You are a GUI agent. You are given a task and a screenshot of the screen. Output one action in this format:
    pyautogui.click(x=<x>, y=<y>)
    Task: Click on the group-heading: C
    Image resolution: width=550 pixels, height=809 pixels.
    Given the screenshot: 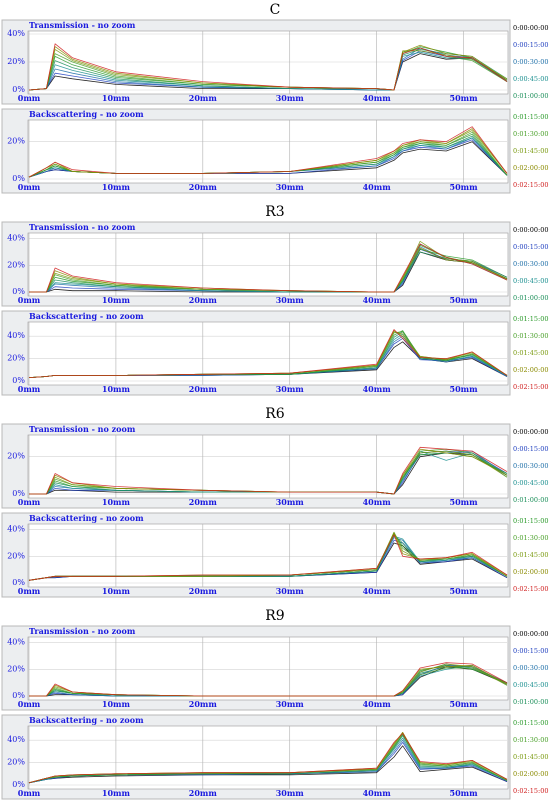 What is the action you would take?
    pyautogui.click(x=275, y=10)
    